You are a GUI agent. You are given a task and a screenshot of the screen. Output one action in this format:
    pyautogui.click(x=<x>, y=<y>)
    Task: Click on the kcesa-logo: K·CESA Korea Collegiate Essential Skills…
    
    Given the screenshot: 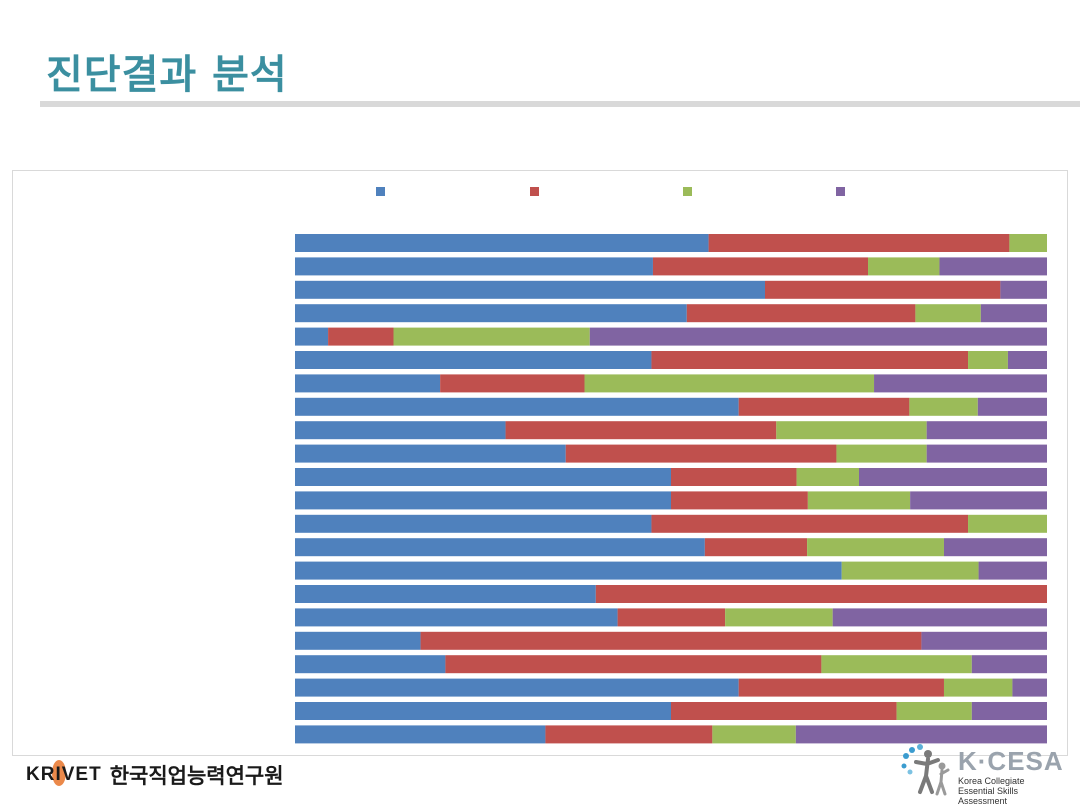 What is the action you would take?
    pyautogui.click(x=983, y=774)
    